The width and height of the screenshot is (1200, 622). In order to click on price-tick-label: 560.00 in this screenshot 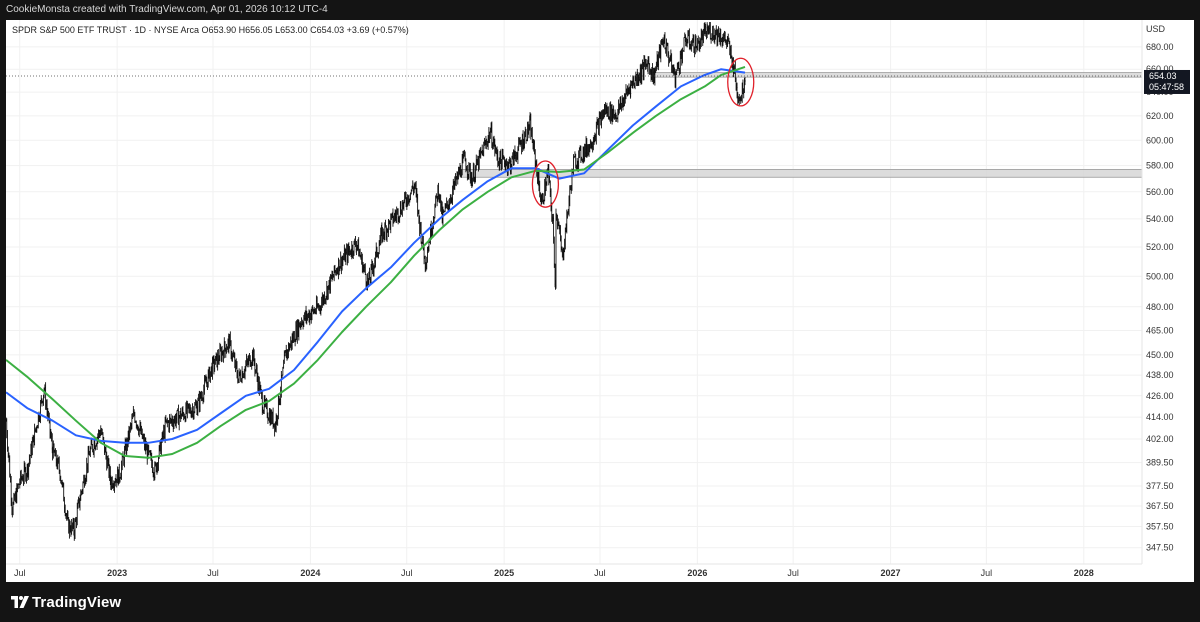, I will do `click(1160, 192)`.